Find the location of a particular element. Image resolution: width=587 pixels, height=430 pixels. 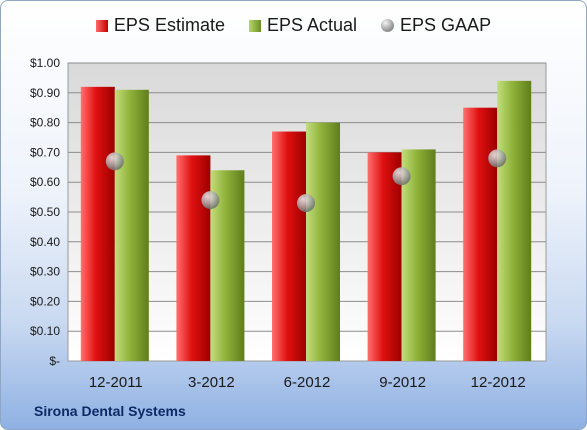

y-tick-label: $0.10 is located at coordinates (45, 331).